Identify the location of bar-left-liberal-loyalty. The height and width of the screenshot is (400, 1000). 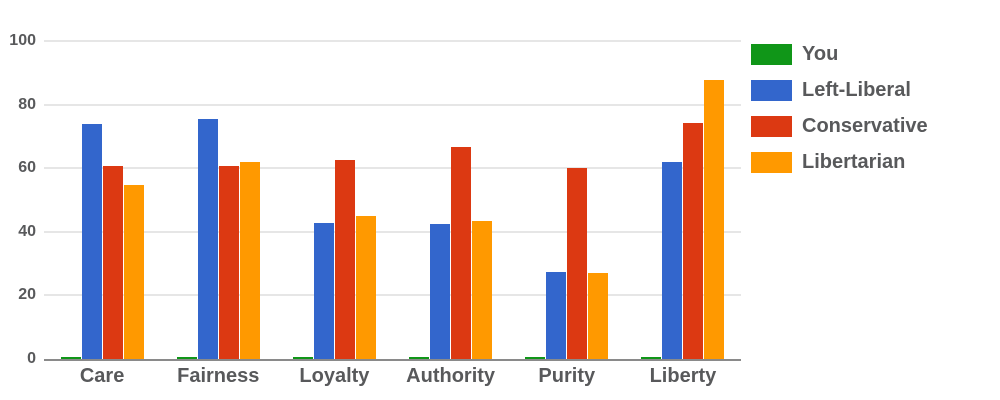
(323, 290).